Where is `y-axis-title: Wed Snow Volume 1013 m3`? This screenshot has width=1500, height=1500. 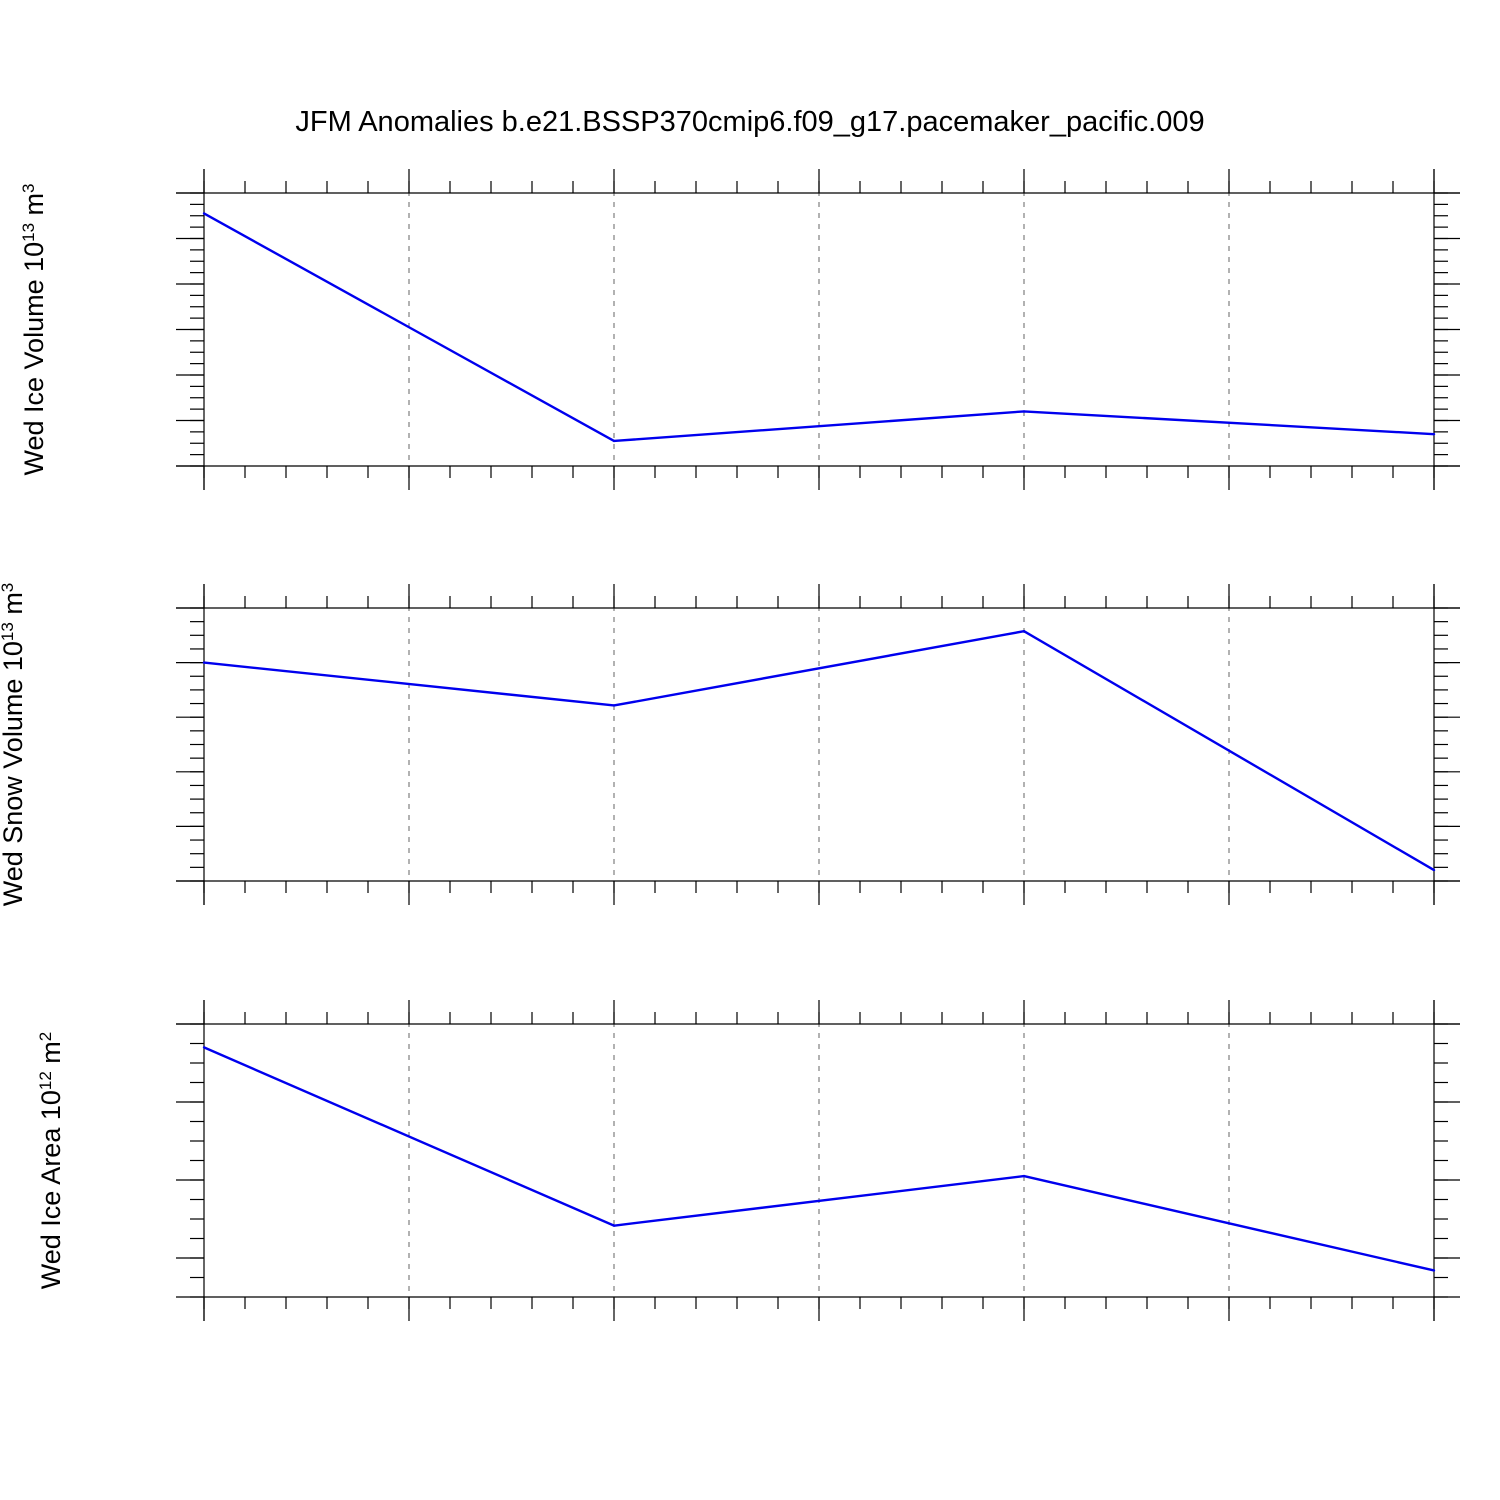 y-axis-title: Wed Snow Volume 1013 m3 is located at coordinates (14, 745).